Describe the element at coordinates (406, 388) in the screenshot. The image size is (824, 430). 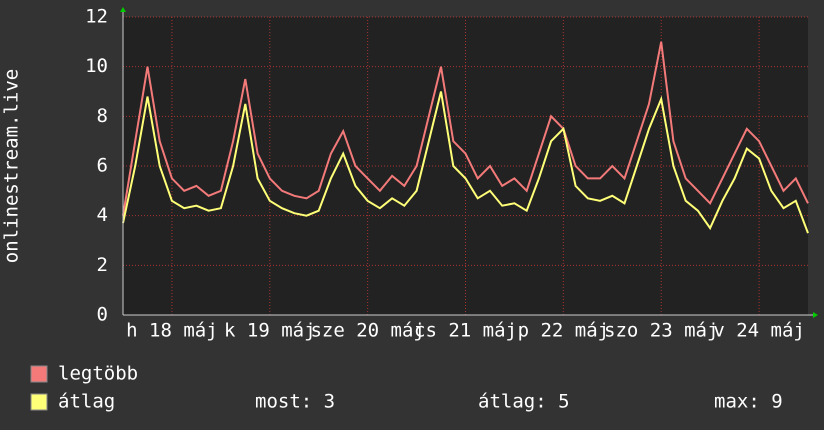
I see `legend: legtöbb átlag most: 3 átlag: 5 max: 9` at that location.